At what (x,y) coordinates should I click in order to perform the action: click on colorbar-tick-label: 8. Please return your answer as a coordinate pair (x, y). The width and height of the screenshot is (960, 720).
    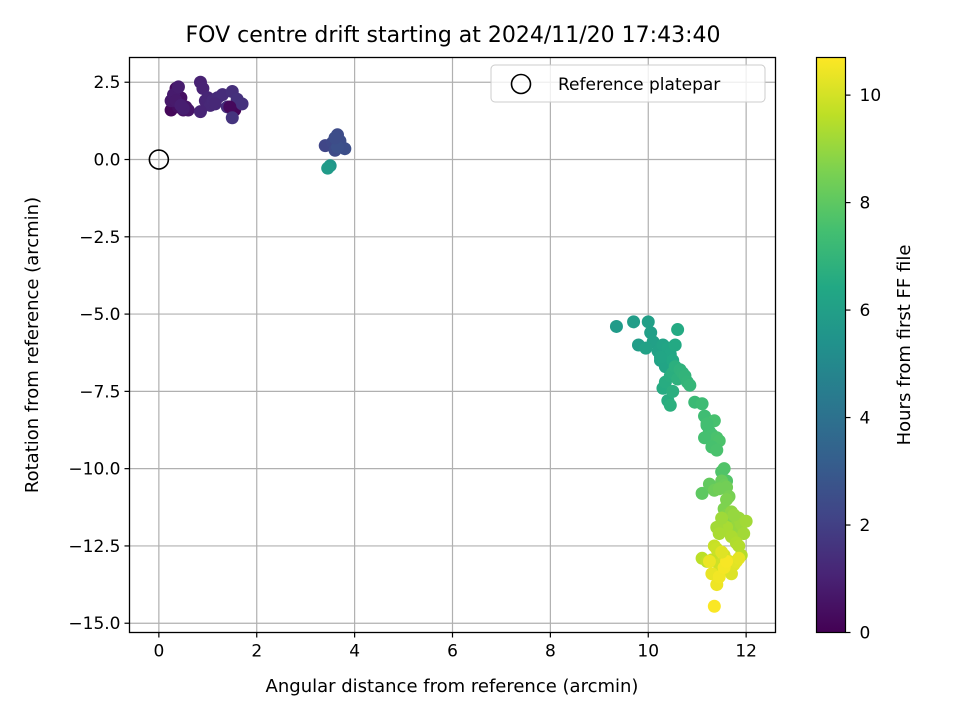
    Looking at the image, I should click on (865, 204).